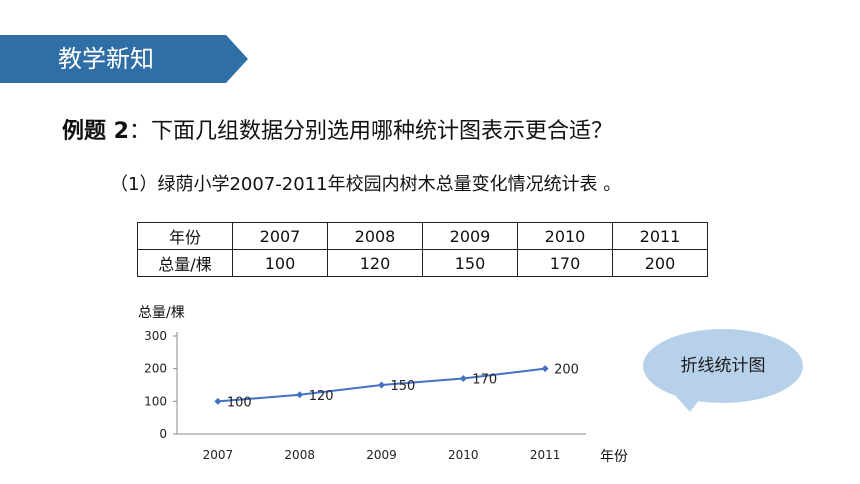 The width and height of the screenshot is (860, 484). I want to click on data-label: 170, so click(484, 379).